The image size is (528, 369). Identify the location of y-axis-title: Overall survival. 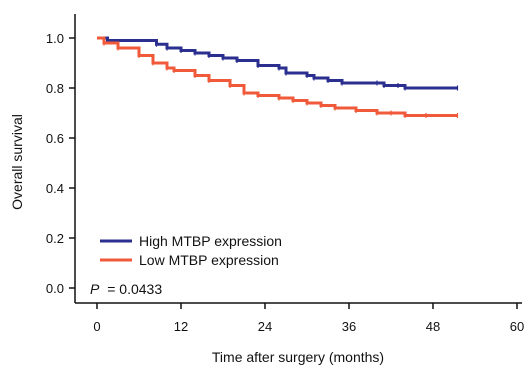
(17, 162).